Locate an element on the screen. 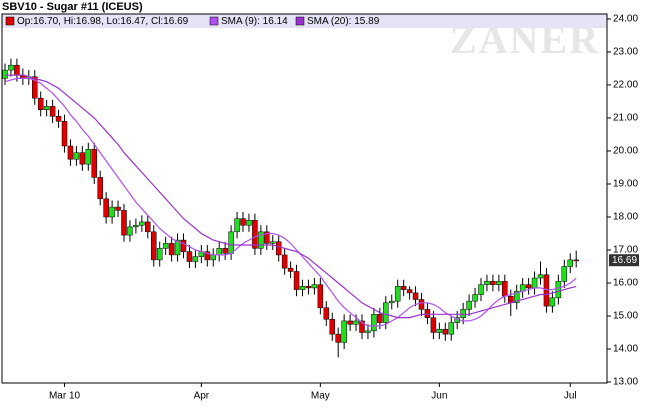  y-tick-label: 13.00 is located at coordinates (625, 382).